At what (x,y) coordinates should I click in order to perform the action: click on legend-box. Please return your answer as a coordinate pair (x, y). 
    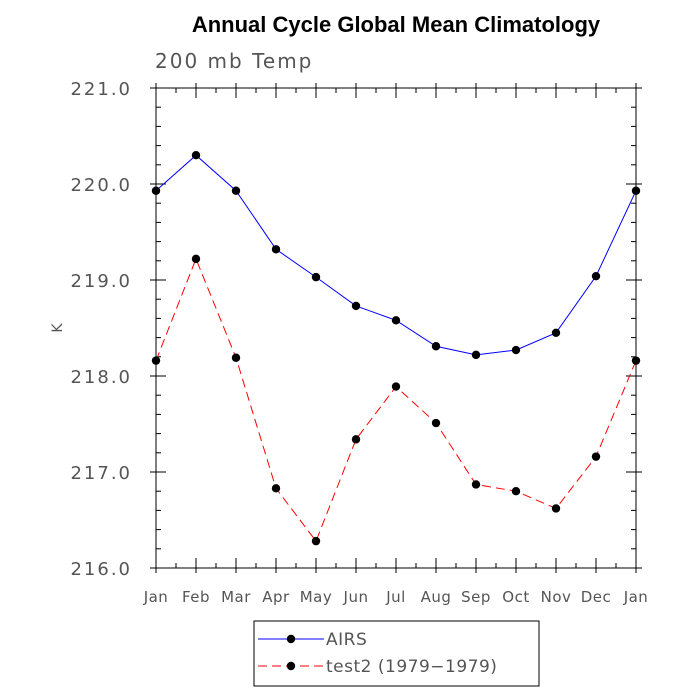
    Looking at the image, I should click on (396, 653).